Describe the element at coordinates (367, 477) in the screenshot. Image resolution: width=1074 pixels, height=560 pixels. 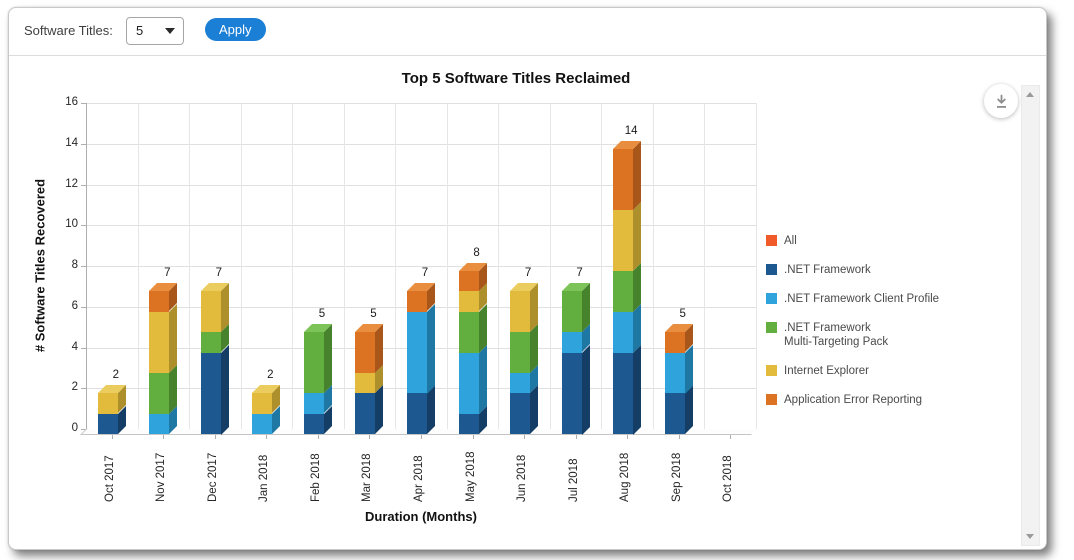
I see `x-axis-label: Mar 2018` at that location.